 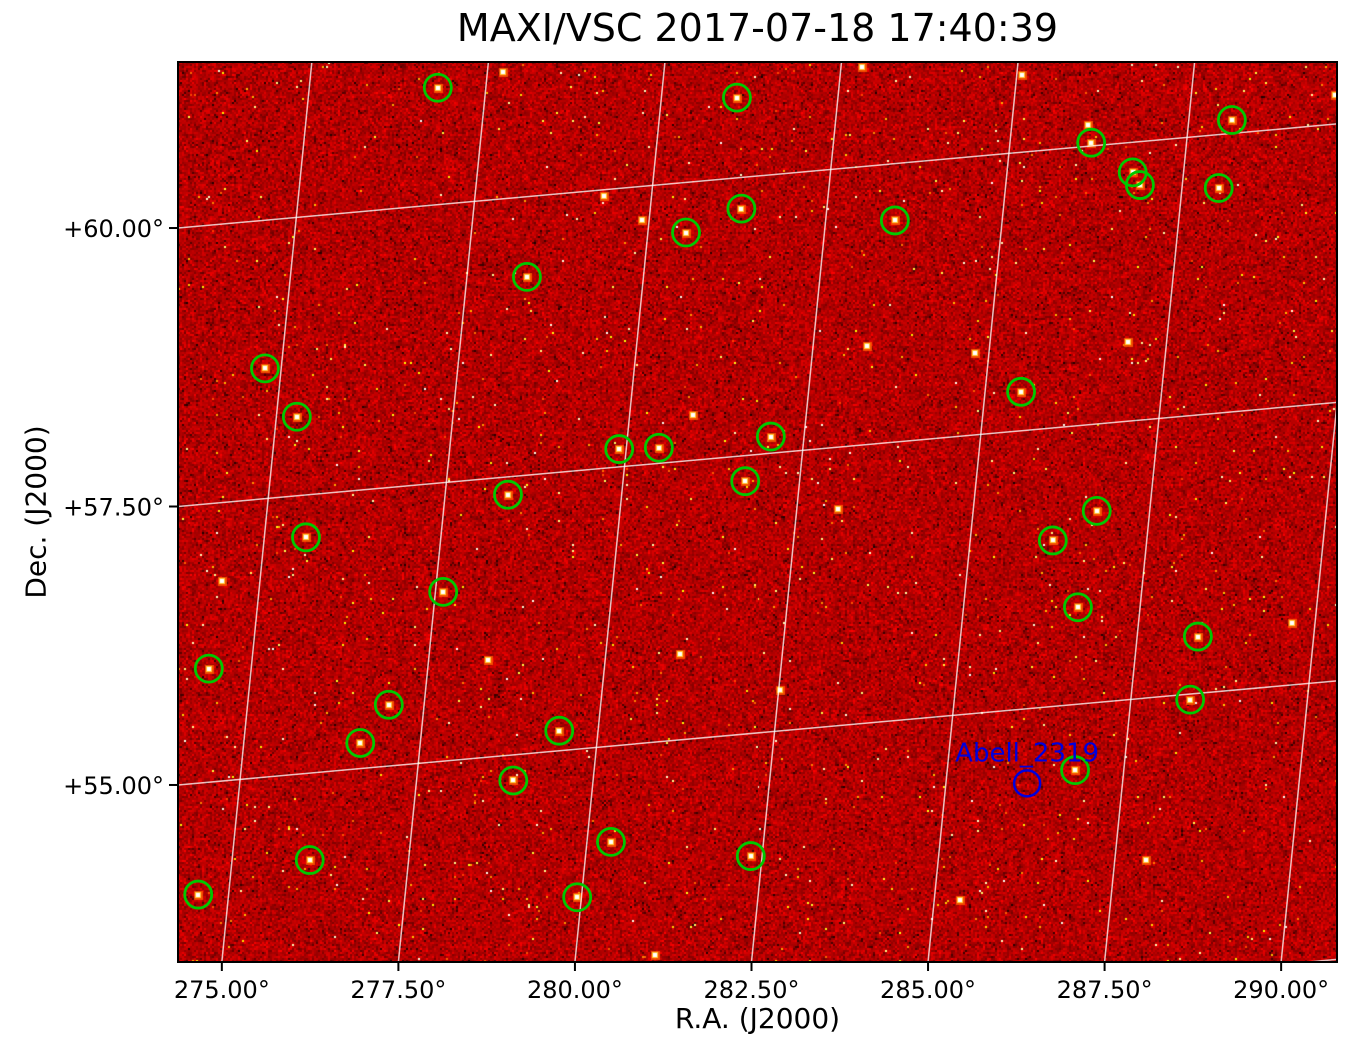 I want to click on x-tick-label: 282.50°, so click(x=751, y=990).